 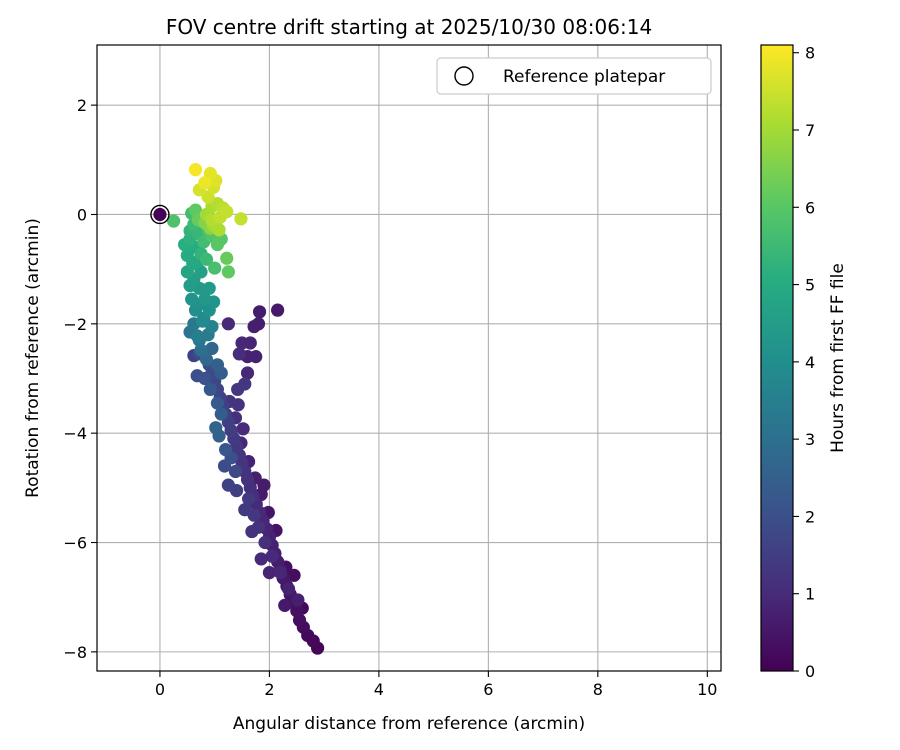 What do you see at coordinates (82, 214) in the screenshot?
I see `y-tick-label: 0` at bounding box center [82, 214].